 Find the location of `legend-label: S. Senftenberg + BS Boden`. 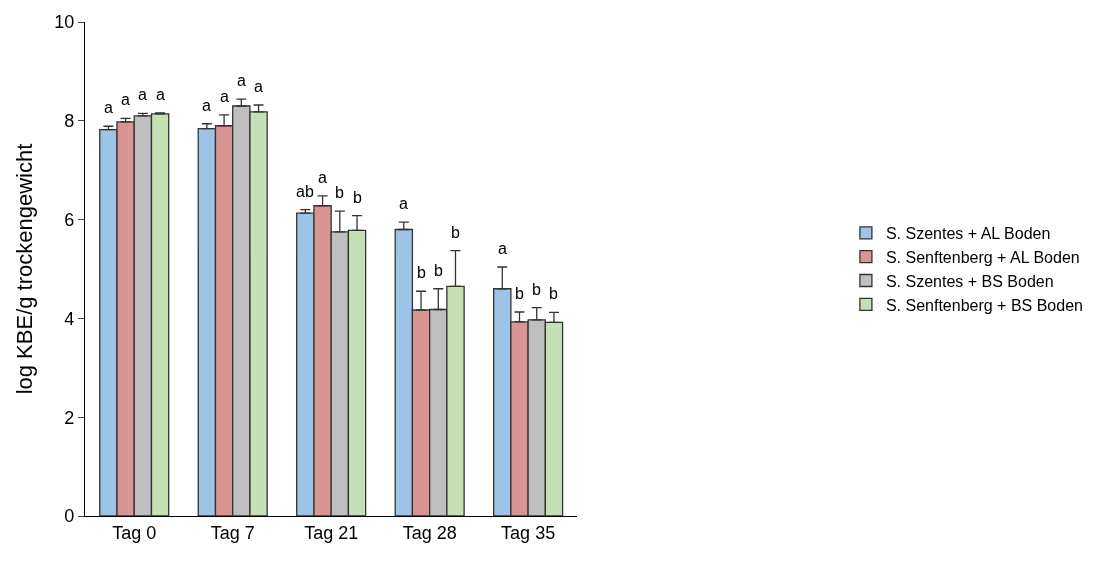

legend-label: S. Senftenberg + BS Boden is located at coordinates (984, 305).